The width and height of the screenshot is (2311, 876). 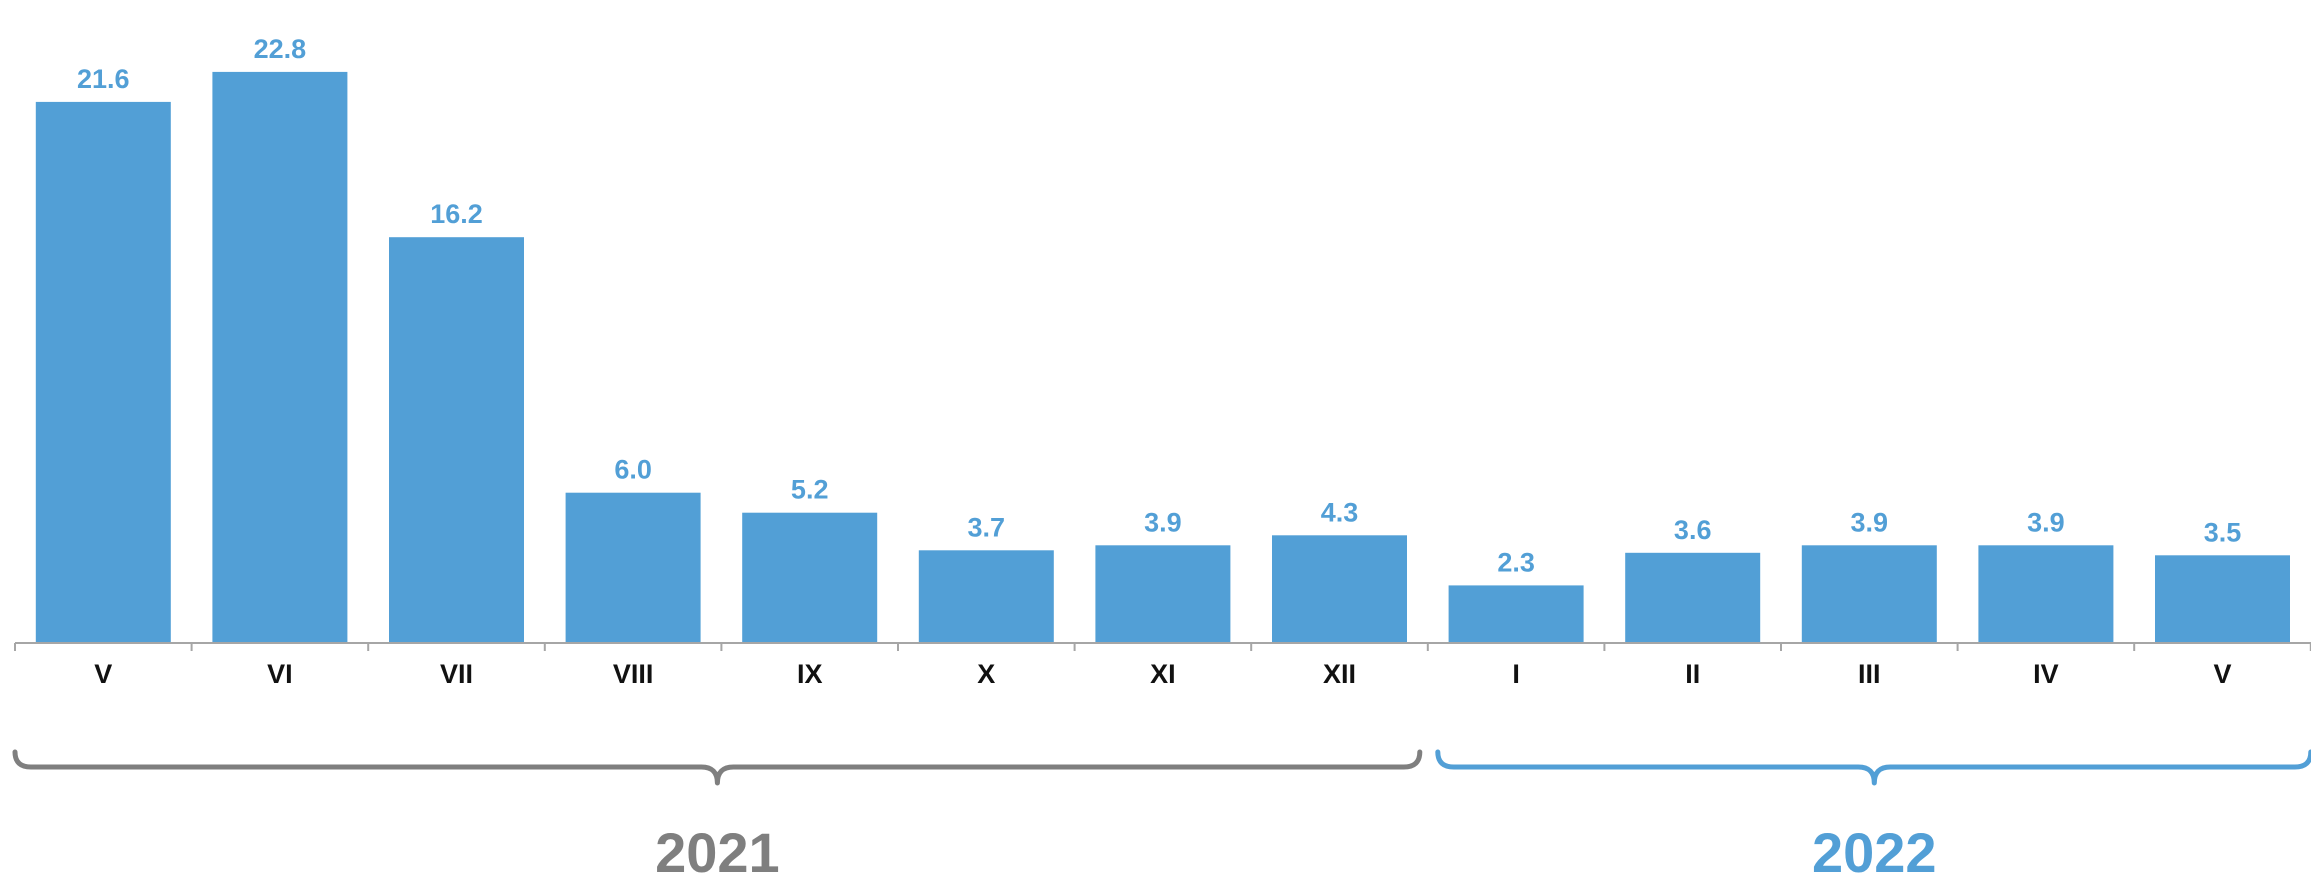 I want to click on x-tick-label: I, so click(x=1516, y=674).